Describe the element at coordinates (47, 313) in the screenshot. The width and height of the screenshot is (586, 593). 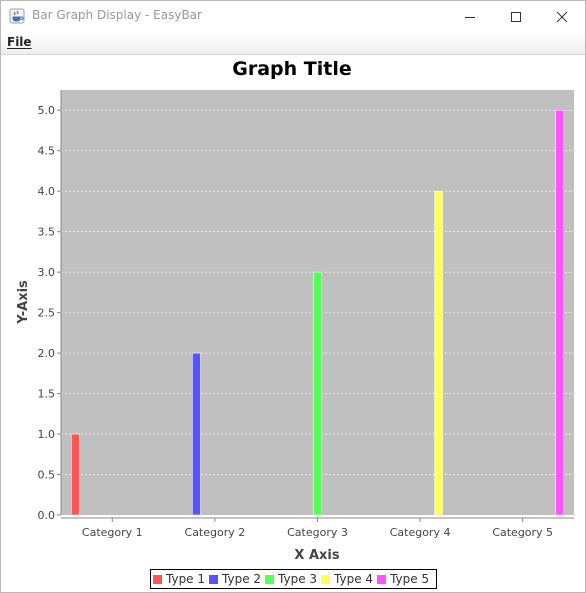
I see `y-tick-label: 2.5` at that location.